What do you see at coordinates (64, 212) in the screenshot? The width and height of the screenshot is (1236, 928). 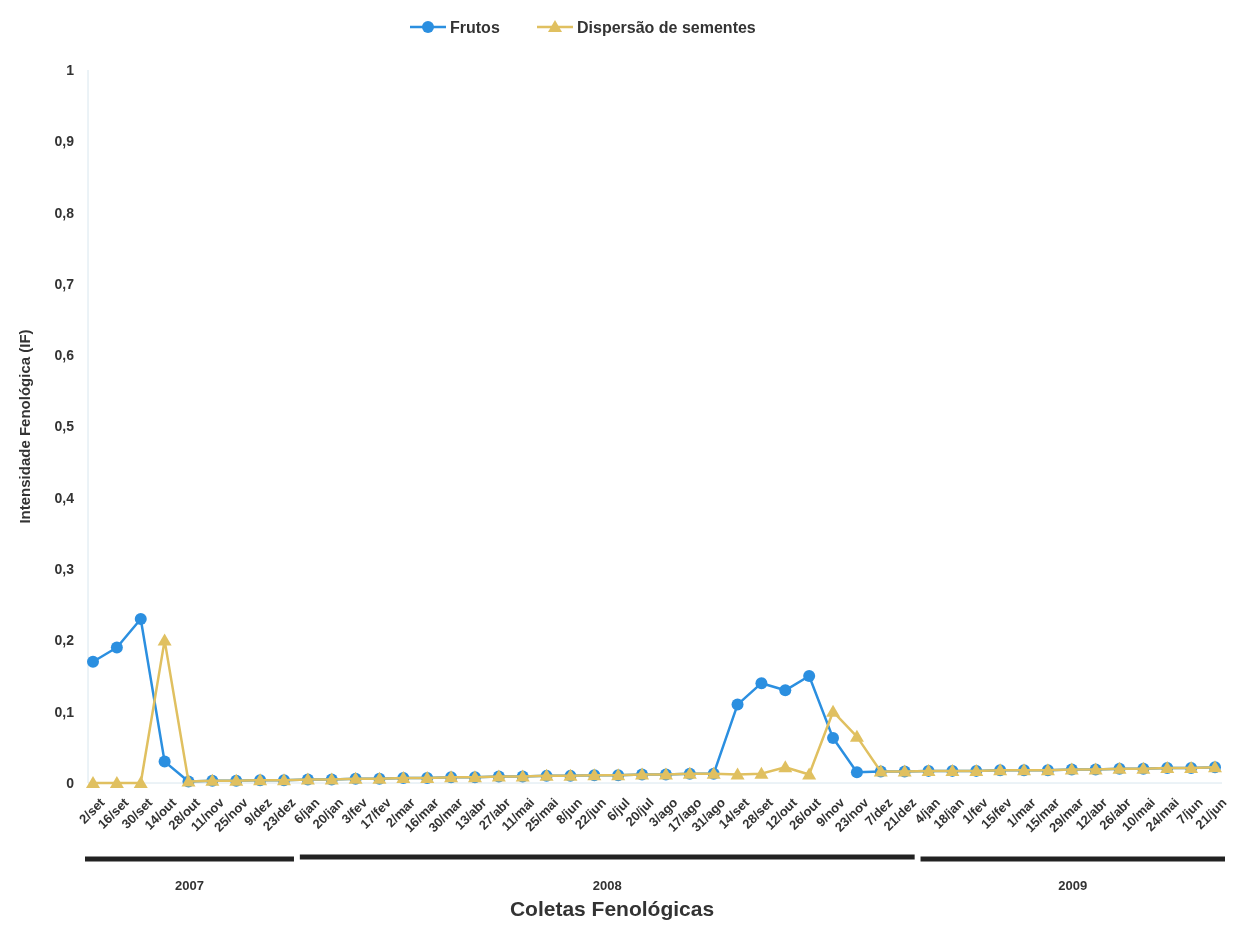 I see `y-tick-label: 0,8` at bounding box center [64, 212].